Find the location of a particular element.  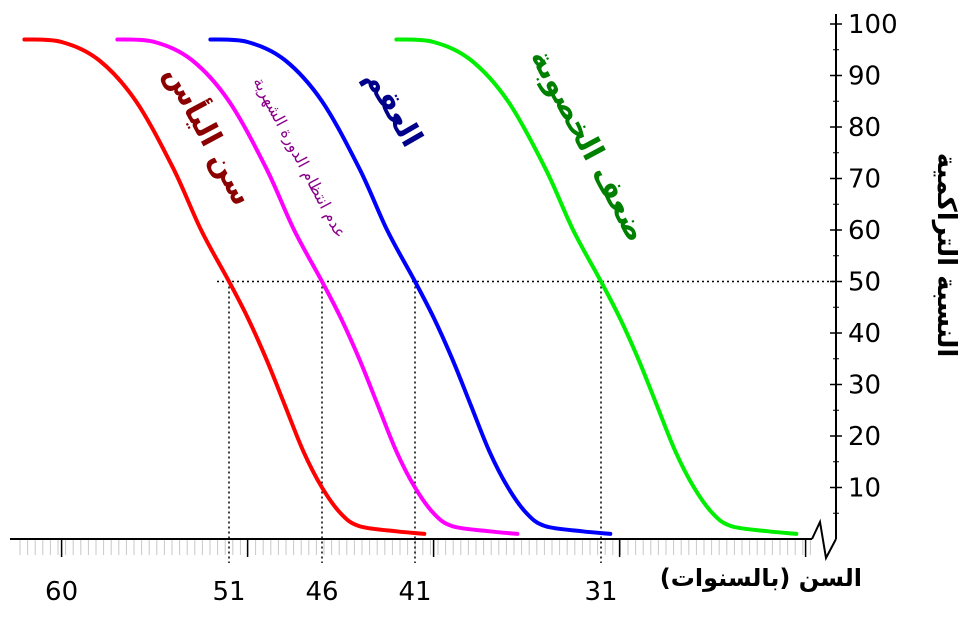

y-tick-label: 30 is located at coordinates (864, 386).